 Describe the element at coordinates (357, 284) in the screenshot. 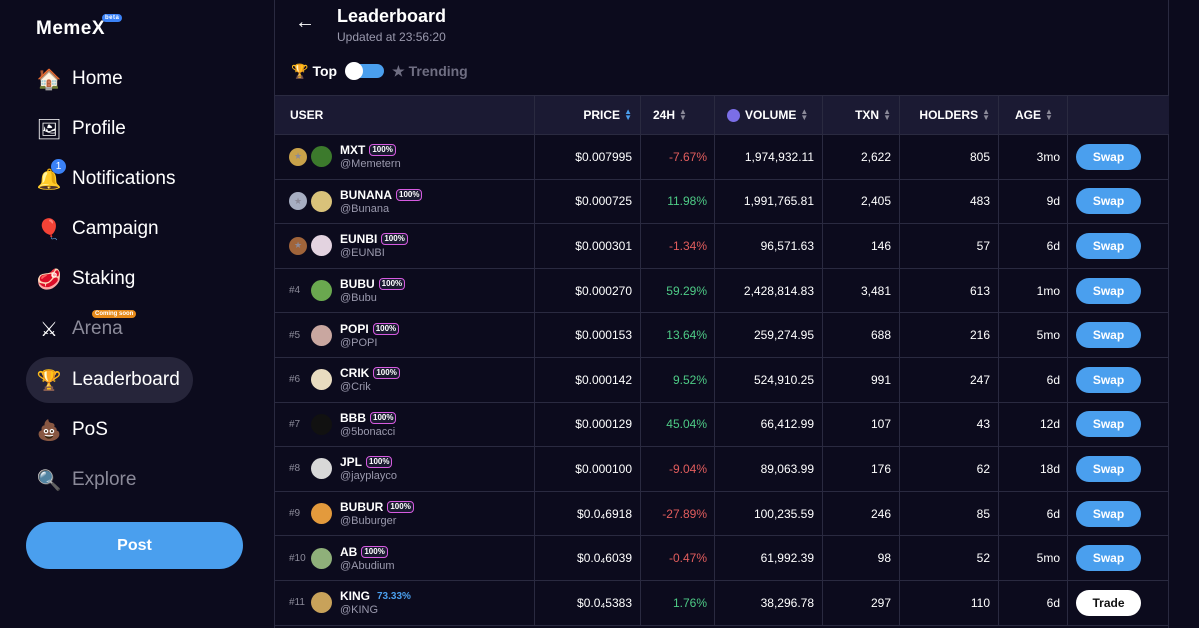

I see `token-name: BUBU` at that location.